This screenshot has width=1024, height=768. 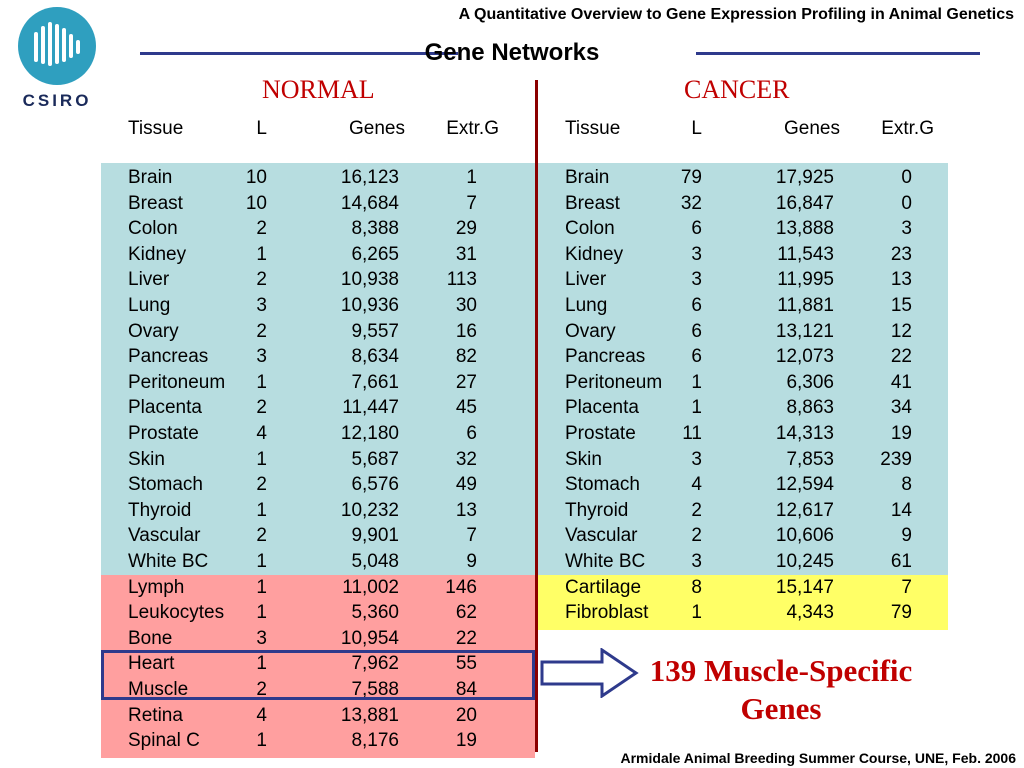 What do you see at coordinates (318, 639) in the screenshot?
I see `table-row: Bone 3 10,954 22` at bounding box center [318, 639].